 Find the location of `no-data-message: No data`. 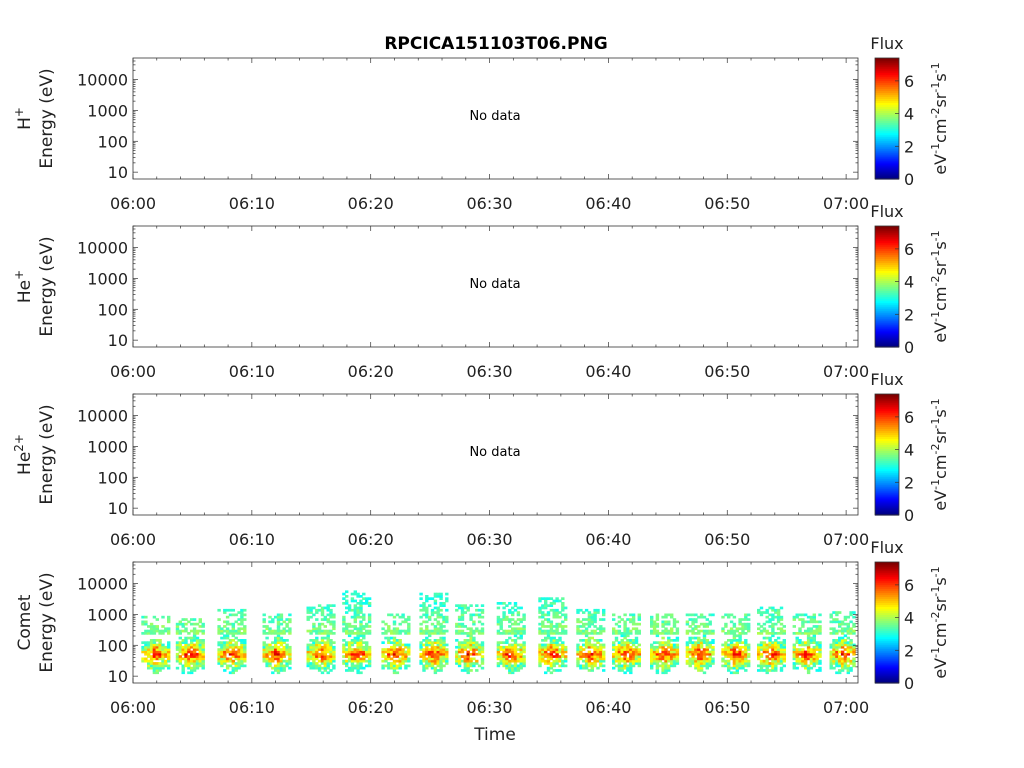

no-data-message: No data is located at coordinates (494, 452).